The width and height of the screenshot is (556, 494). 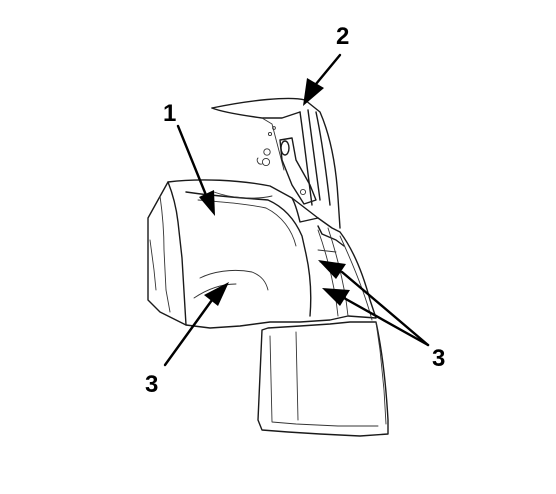 I want to click on leader-line-3b-lower, so click(x=386, y=321).